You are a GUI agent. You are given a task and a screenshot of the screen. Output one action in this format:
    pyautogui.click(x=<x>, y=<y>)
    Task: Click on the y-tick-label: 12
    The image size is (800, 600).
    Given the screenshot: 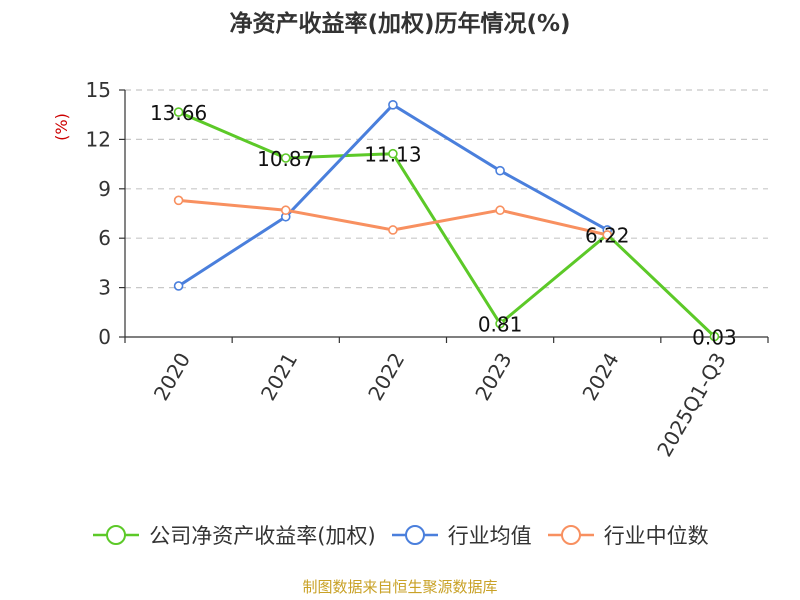 What is the action you would take?
    pyautogui.click(x=98, y=139)
    